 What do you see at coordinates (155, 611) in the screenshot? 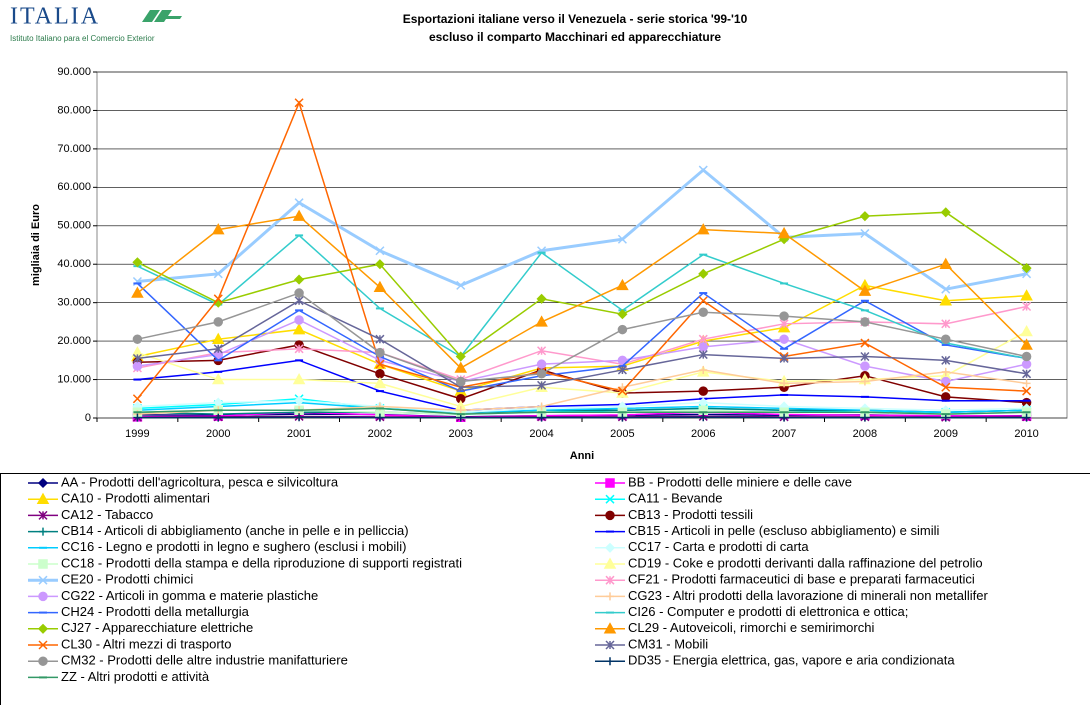
I see `legend-label: CH24 - Prodotti della metallurgia` at bounding box center [155, 611].